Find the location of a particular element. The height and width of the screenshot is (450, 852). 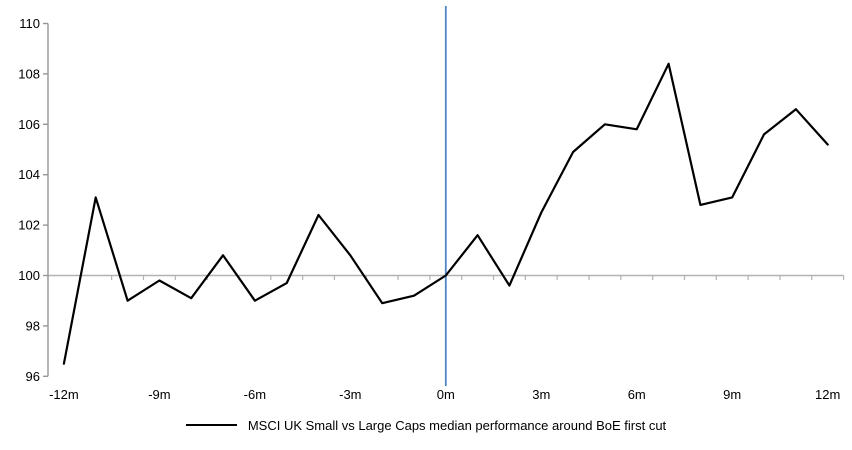

x-tick-label: 3m is located at coordinates (541, 394).